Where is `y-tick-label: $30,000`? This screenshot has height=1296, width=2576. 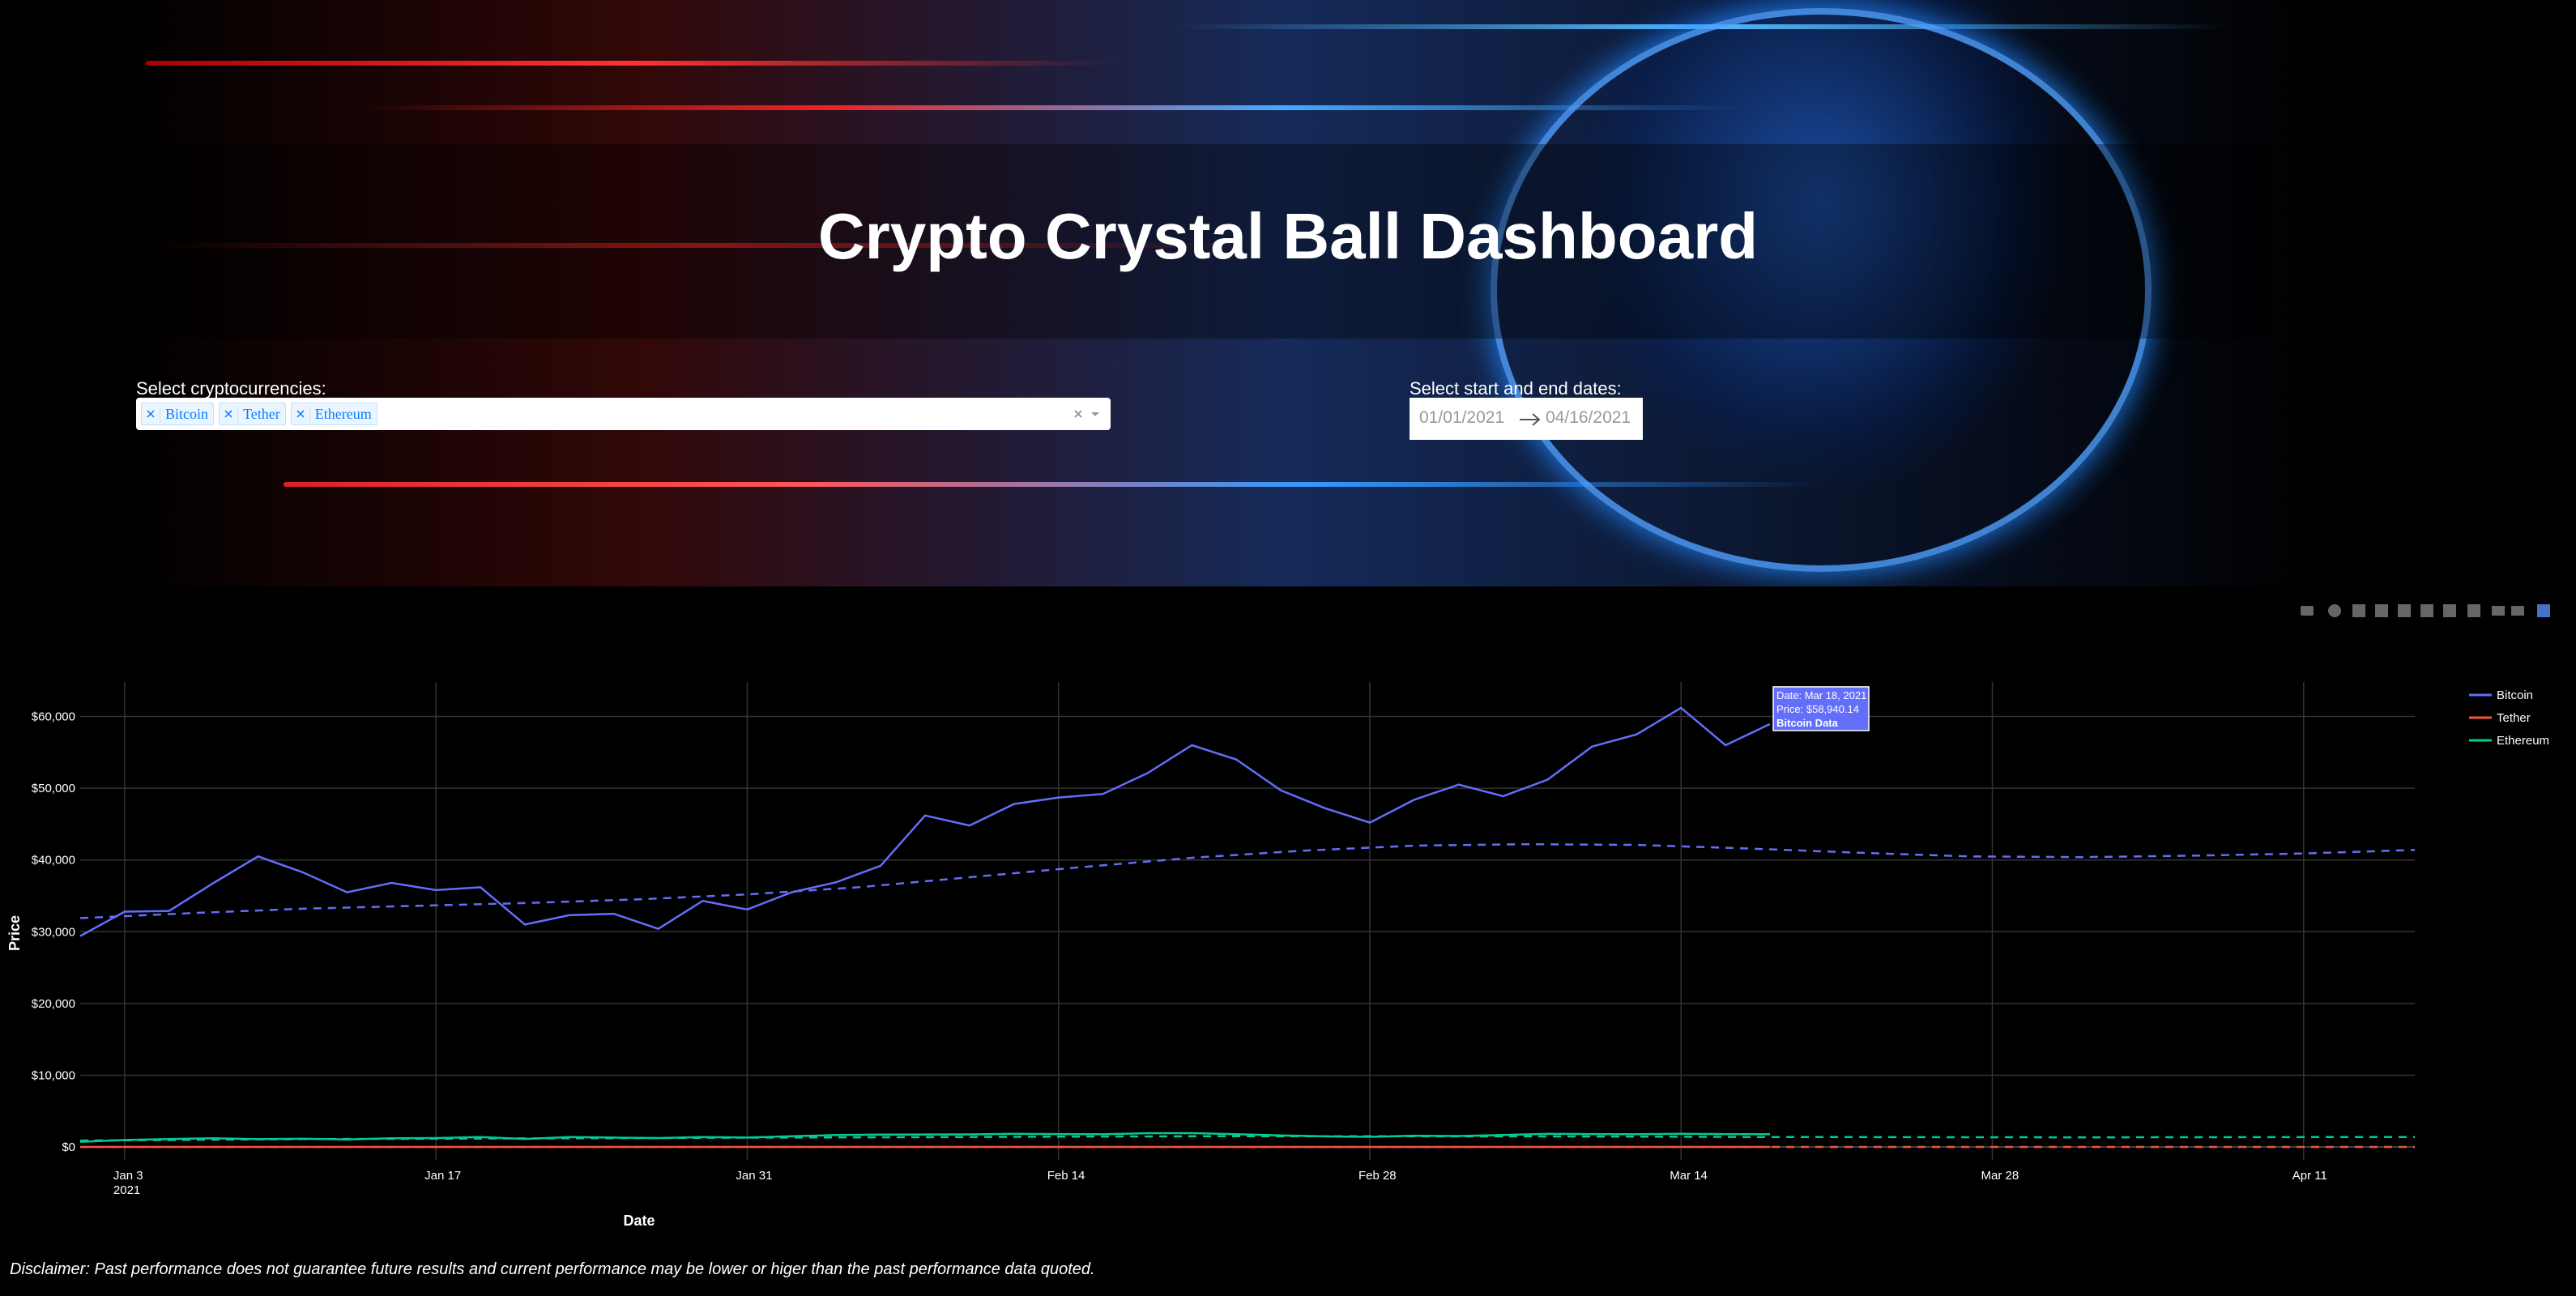
y-tick-label: $30,000 is located at coordinates (54, 932).